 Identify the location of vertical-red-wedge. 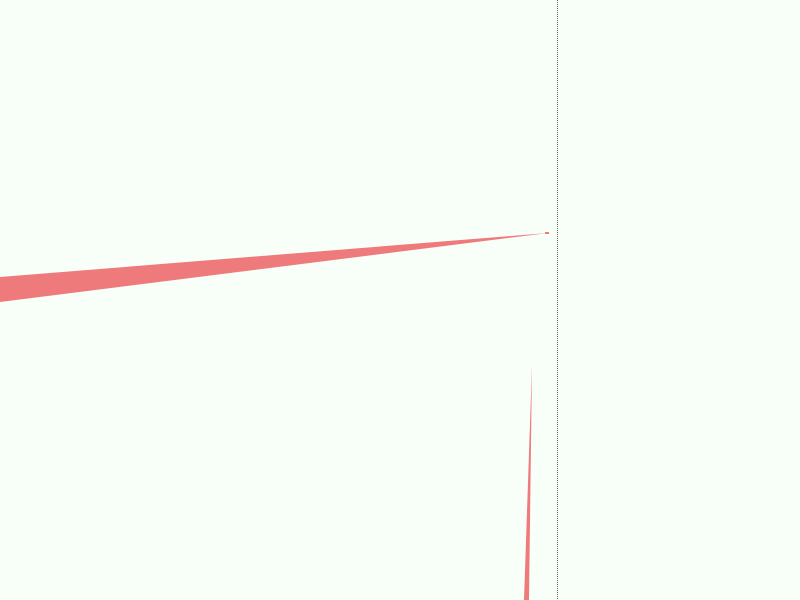
(528, 482).